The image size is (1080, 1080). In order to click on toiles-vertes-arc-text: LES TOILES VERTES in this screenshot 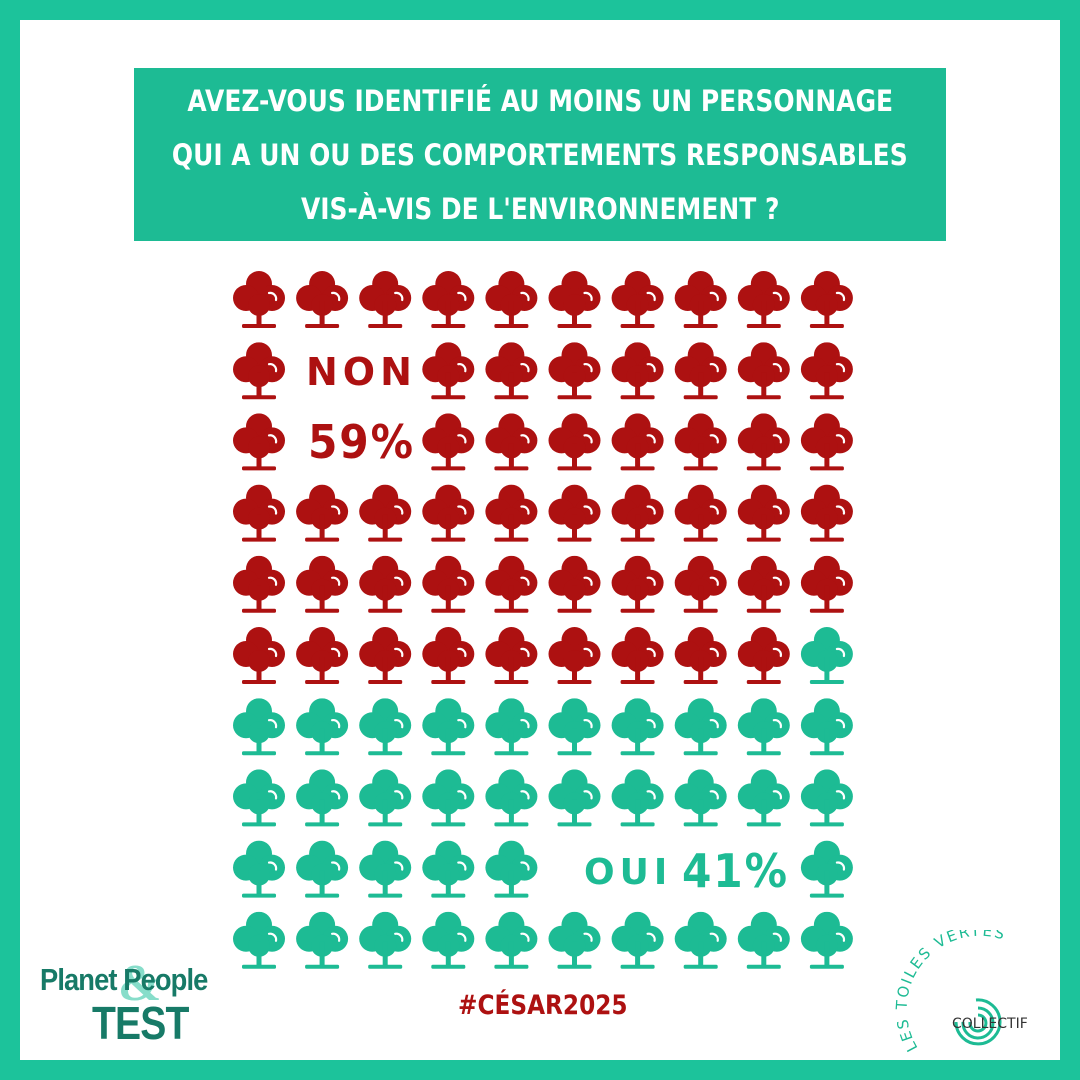, I will do `click(951, 992)`.